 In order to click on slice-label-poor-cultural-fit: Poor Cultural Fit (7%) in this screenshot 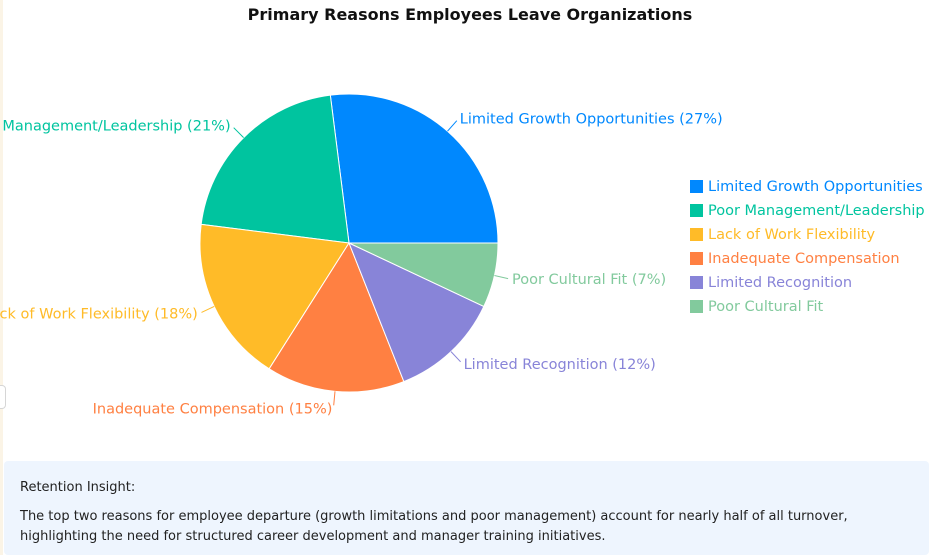, I will do `click(589, 280)`.